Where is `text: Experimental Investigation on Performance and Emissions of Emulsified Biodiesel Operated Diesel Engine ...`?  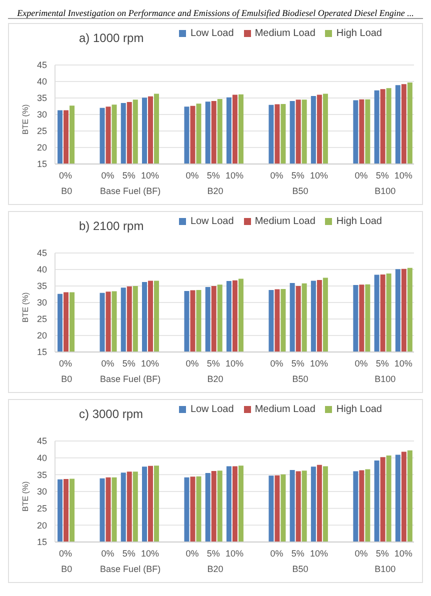
text: Experimental Investigation on Performance and Emissions of Emulsified Biodiesel Operated Diesel Engine ... is located at coordinates (215, 13).